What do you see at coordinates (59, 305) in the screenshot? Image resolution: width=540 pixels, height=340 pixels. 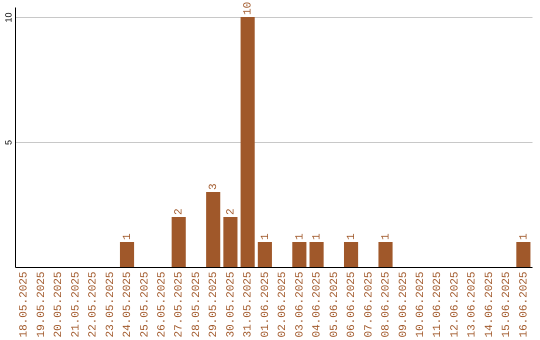 I see `x-tick-label: 20.05.2025` at bounding box center [59, 305].